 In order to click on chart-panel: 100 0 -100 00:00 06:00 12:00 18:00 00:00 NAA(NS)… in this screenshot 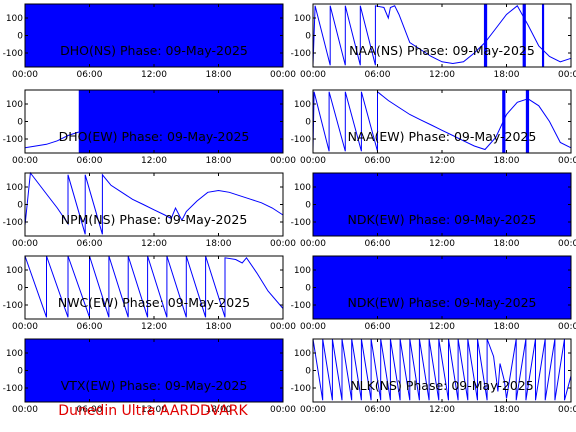, I will do `click(433, 41)`.